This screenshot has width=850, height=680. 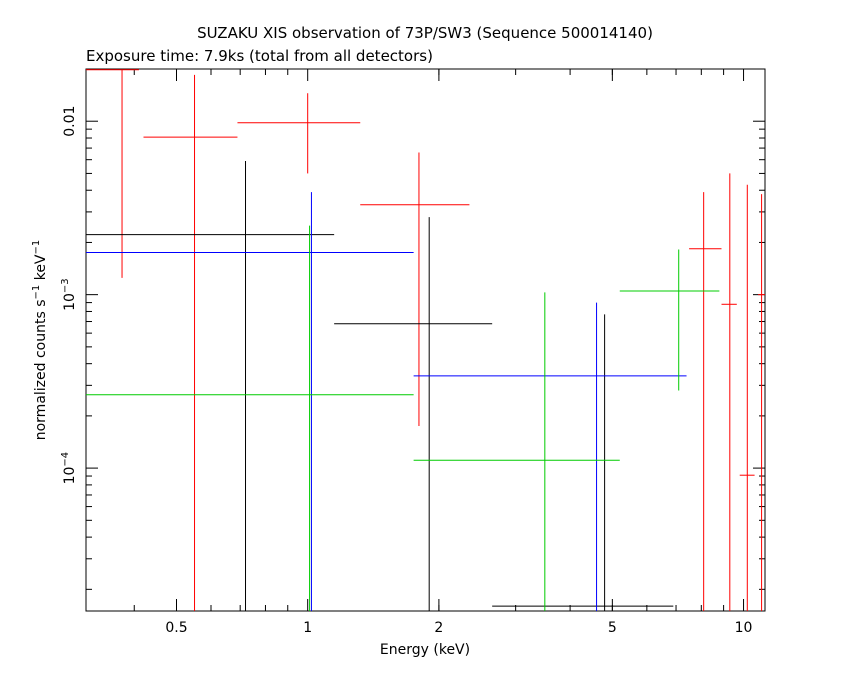 I want to click on y-tick-label: 10−3, so click(x=69, y=294).